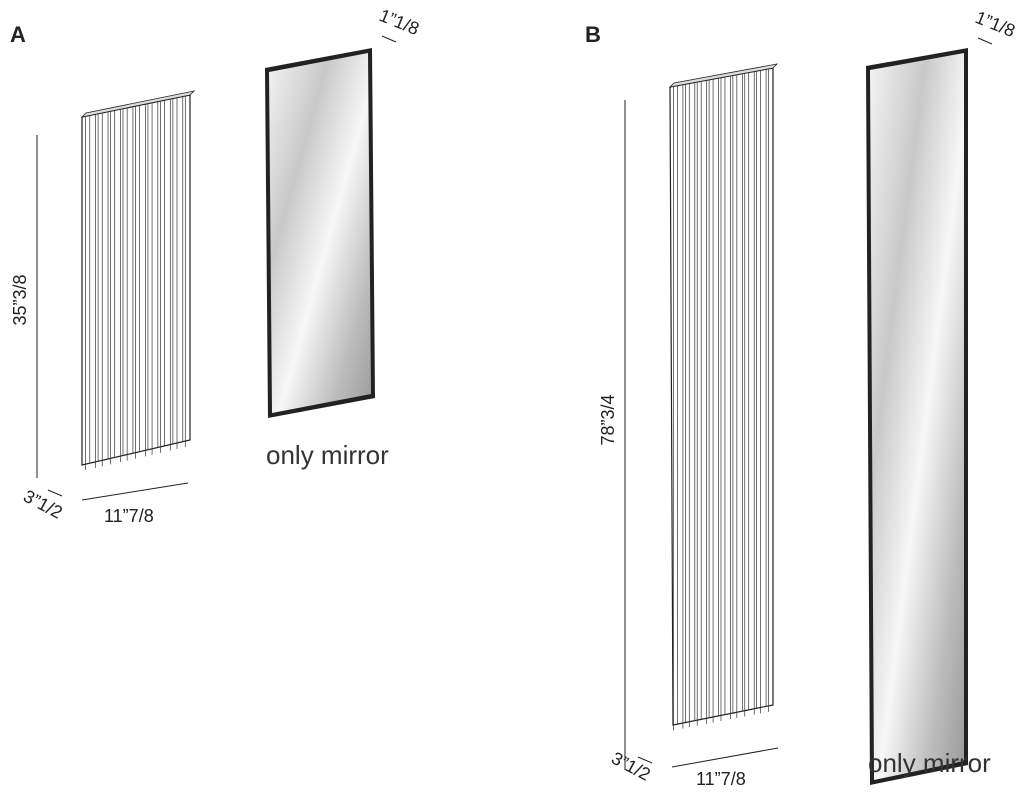 The height and width of the screenshot is (793, 1029). Describe the element at coordinates (20, 299) in the screenshot. I see `height-dimension: 35”3/8` at that location.